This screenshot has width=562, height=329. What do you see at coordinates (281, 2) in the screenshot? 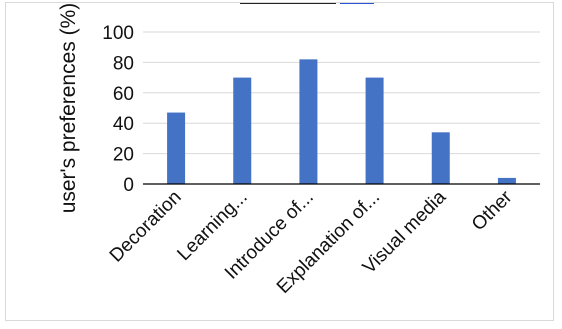
I see `cropped-caption-fragment` at bounding box center [281, 2].